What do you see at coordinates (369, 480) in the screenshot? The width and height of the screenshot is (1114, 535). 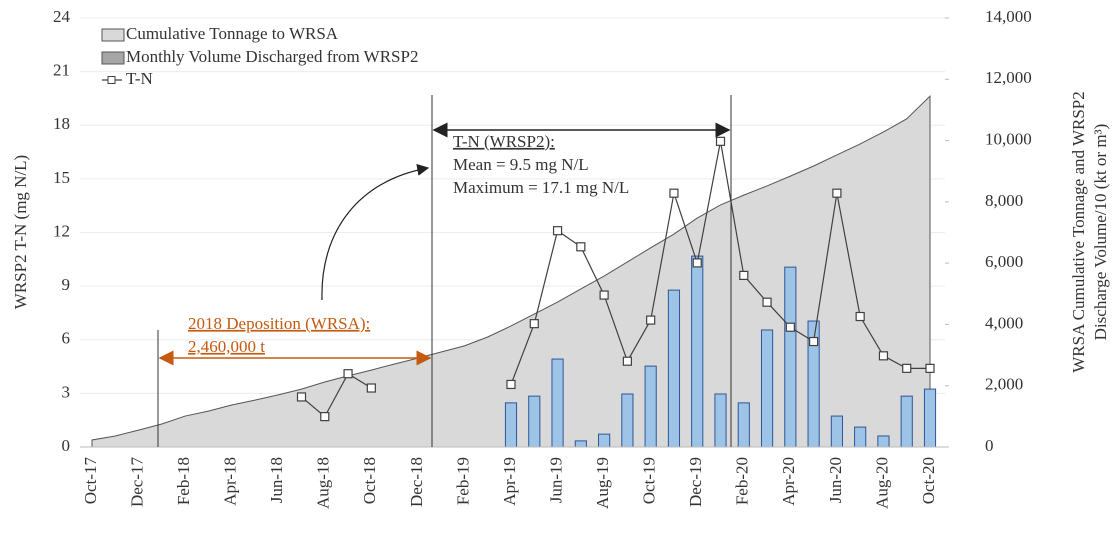 I see `x-tick-label: Oct-18` at bounding box center [369, 480].